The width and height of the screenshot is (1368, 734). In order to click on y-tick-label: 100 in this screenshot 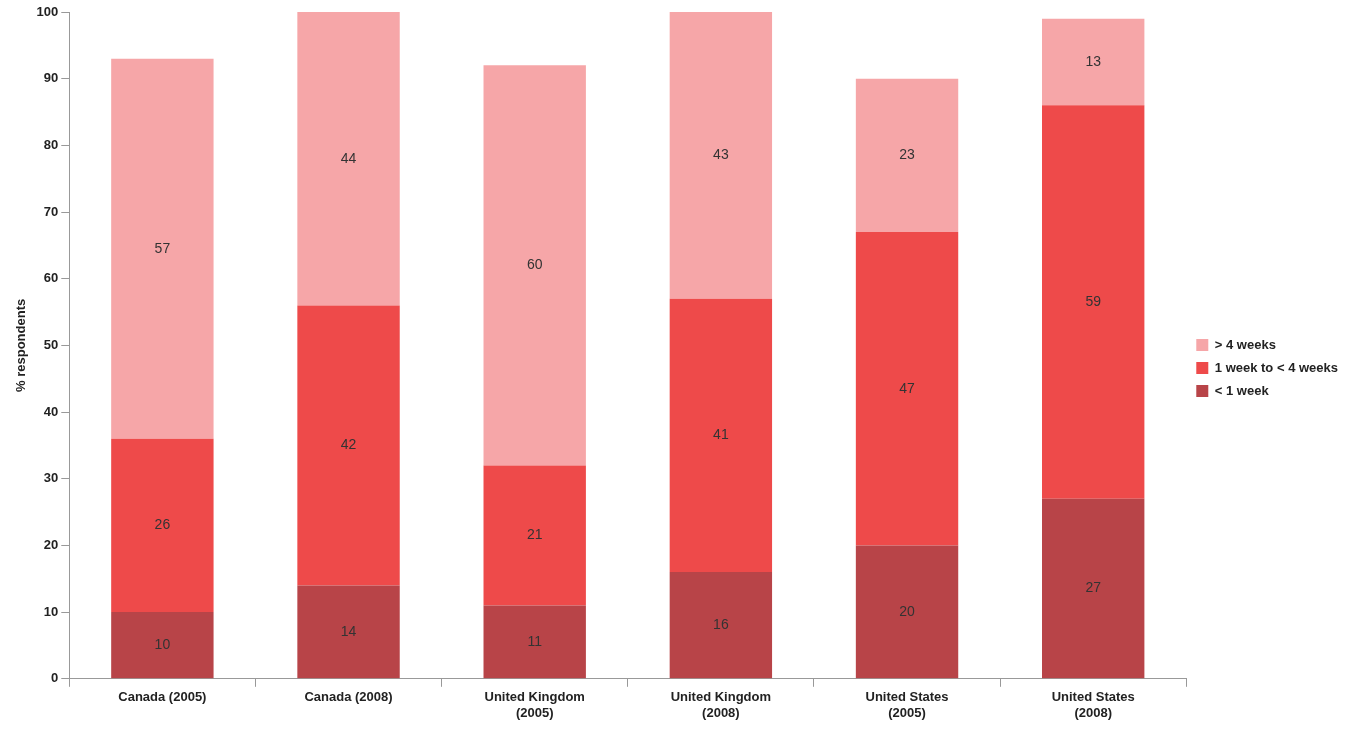, I will do `click(47, 11)`.